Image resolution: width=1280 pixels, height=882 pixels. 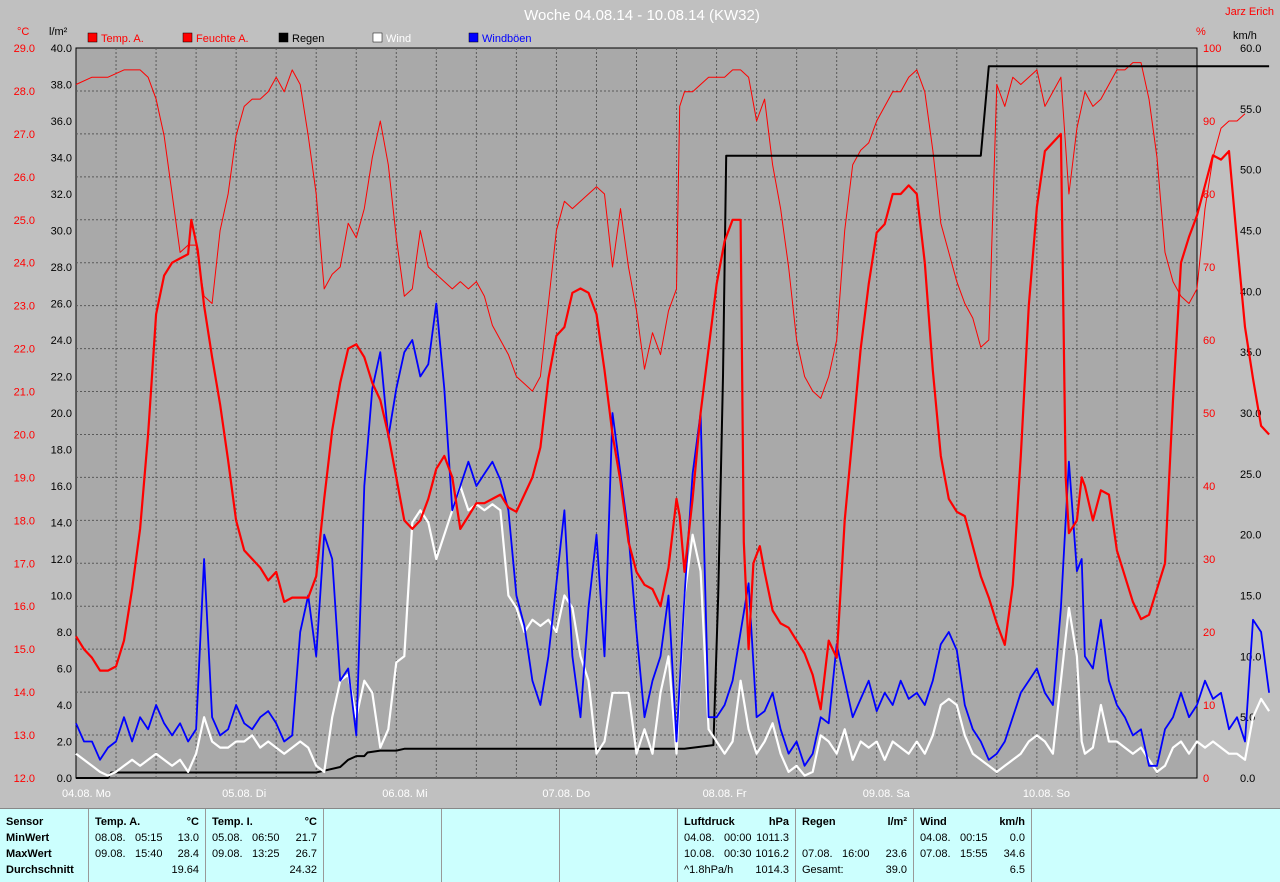 I want to click on y-tick-label-wind: 25.0, so click(x=1250, y=475).